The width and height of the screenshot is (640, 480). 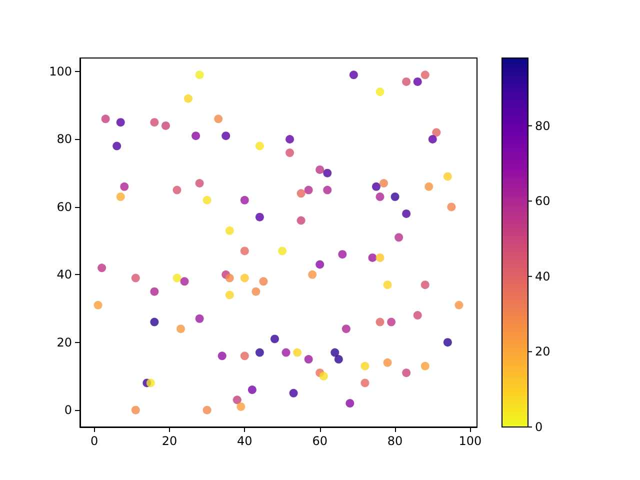 I want to click on y-tick-label: 20, so click(x=64, y=342).